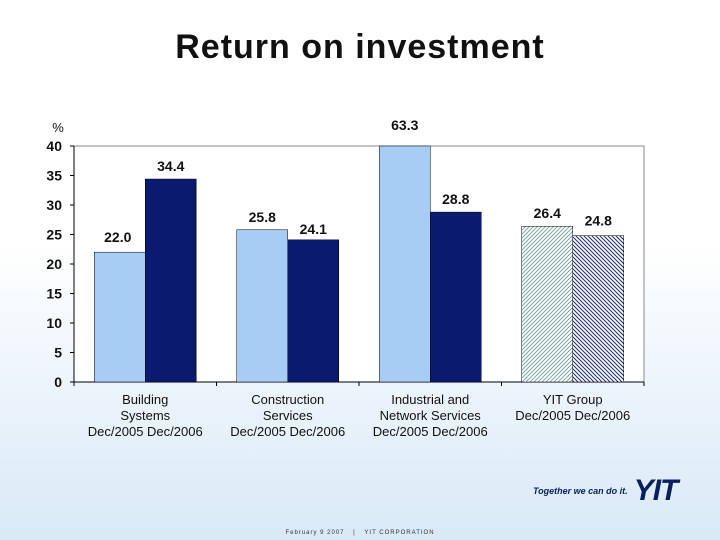 The width and height of the screenshot is (720, 540). I want to click on data-label: 28.8, so click(455, 199).